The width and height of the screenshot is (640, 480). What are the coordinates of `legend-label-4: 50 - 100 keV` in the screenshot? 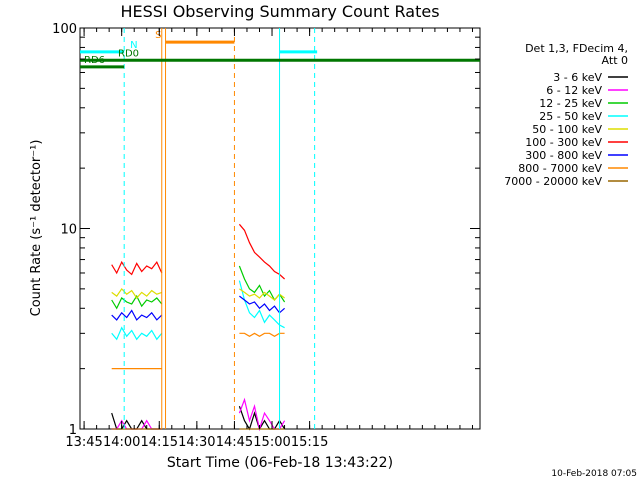 It's located at (567, 129).